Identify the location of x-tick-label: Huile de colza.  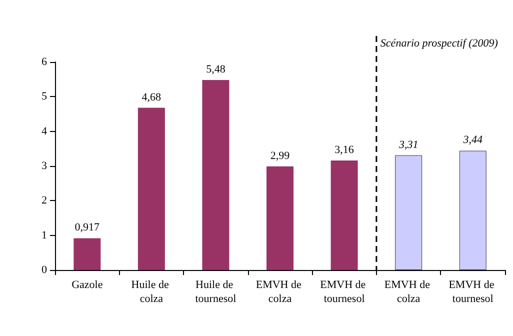
(151, 292).